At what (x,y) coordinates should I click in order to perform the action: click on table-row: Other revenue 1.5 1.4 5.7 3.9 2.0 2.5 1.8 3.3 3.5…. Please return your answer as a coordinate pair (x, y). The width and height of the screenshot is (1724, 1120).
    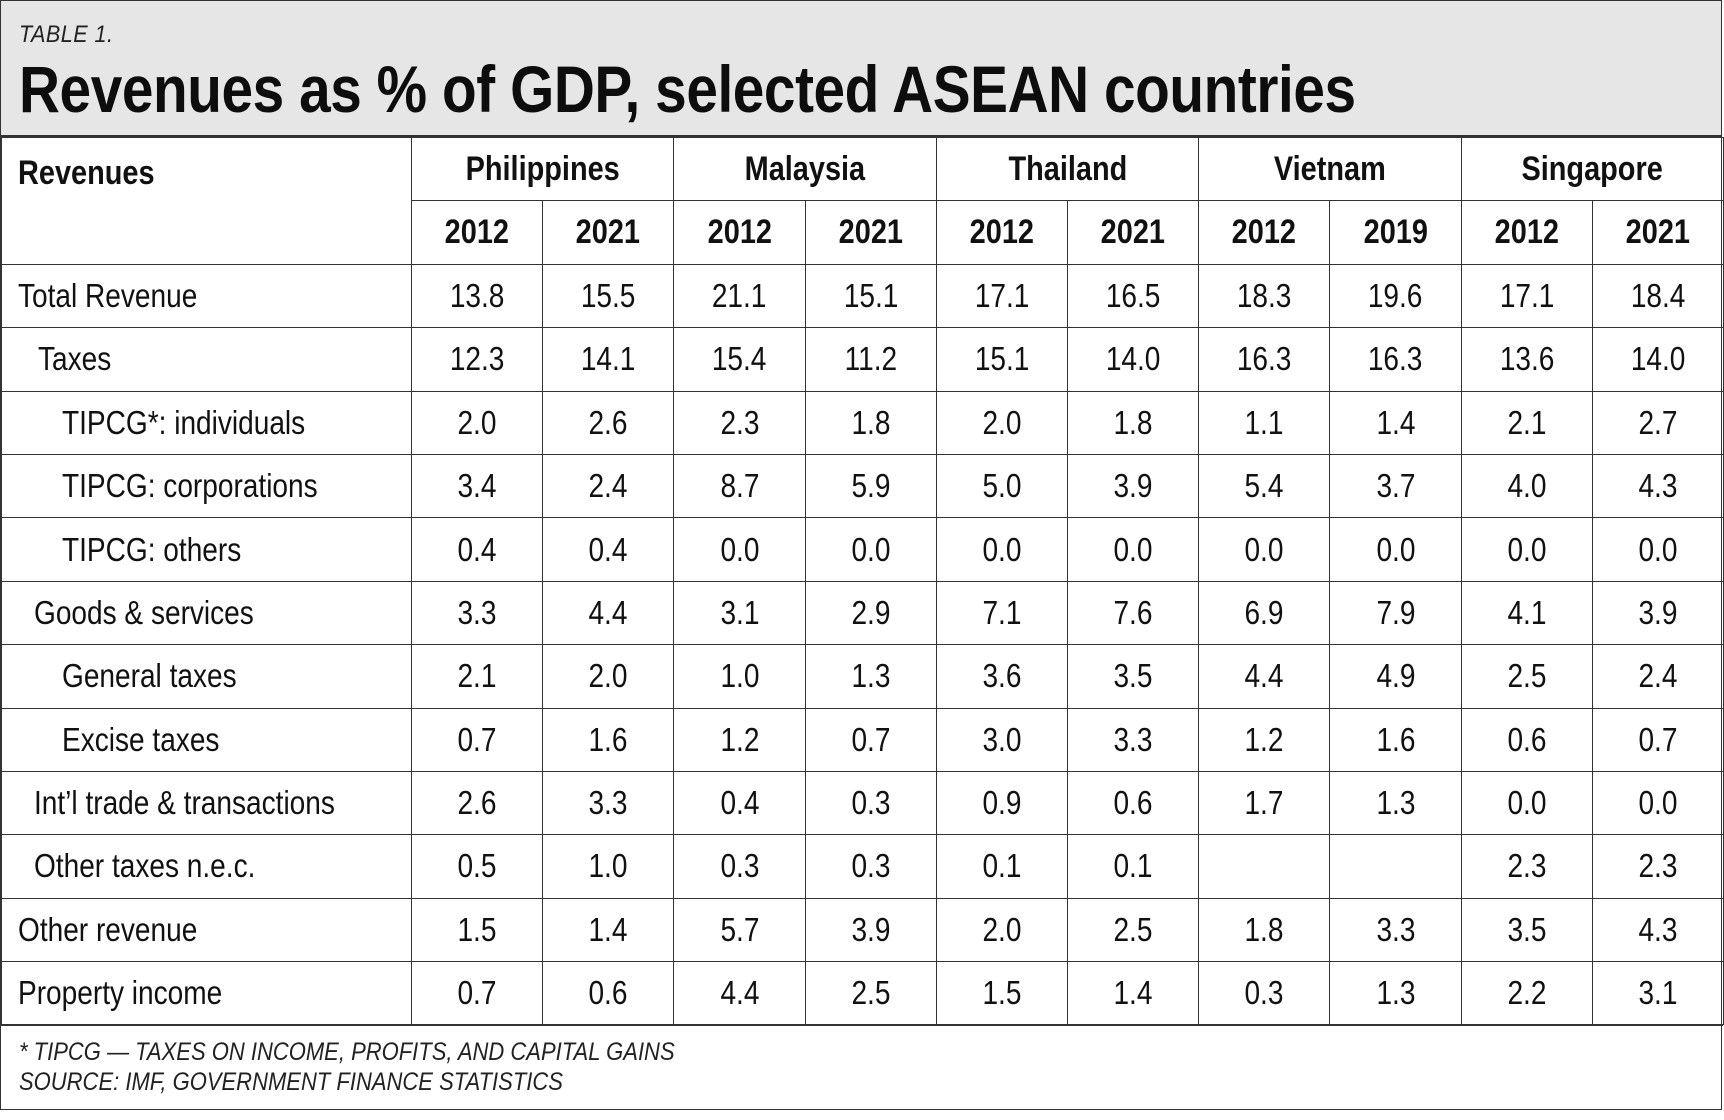
    Looking at the image, I should click on (862, 930).